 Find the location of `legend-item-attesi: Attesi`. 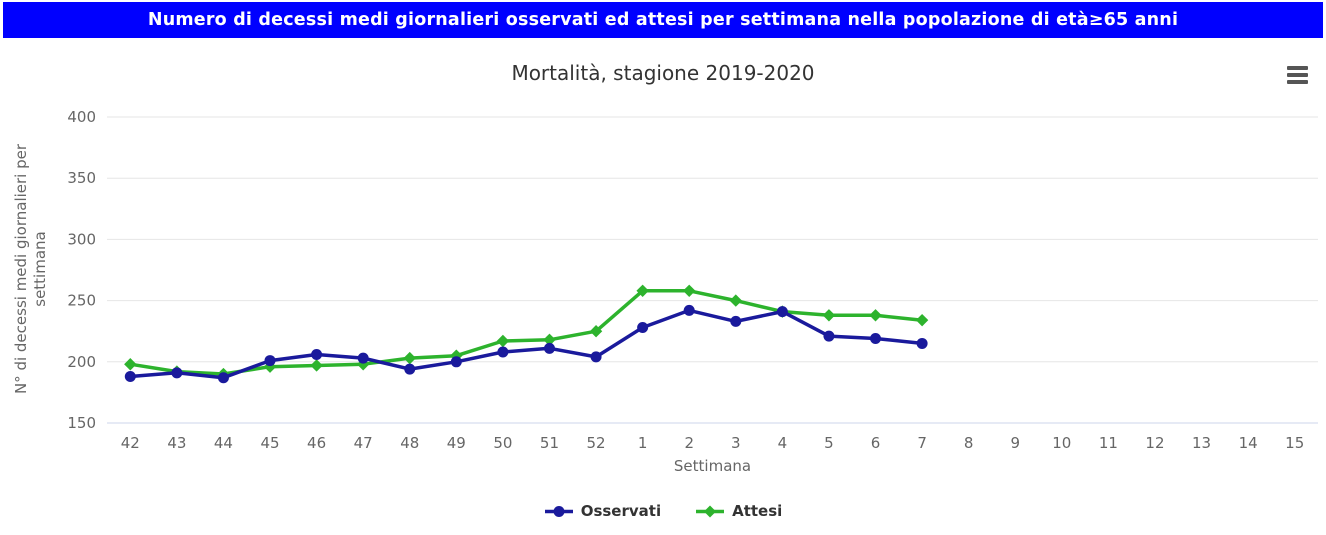

legend-item-attesi: Attesi is located at coordinates (738, 511).